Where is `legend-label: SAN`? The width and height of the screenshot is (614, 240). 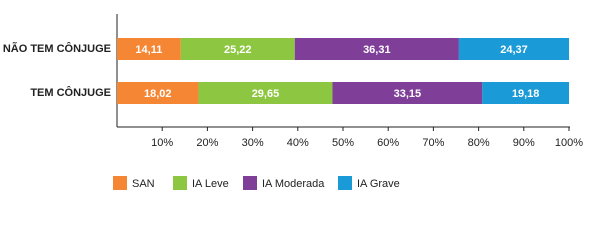
legend-label: SAN is located at coordinates (143, 184).